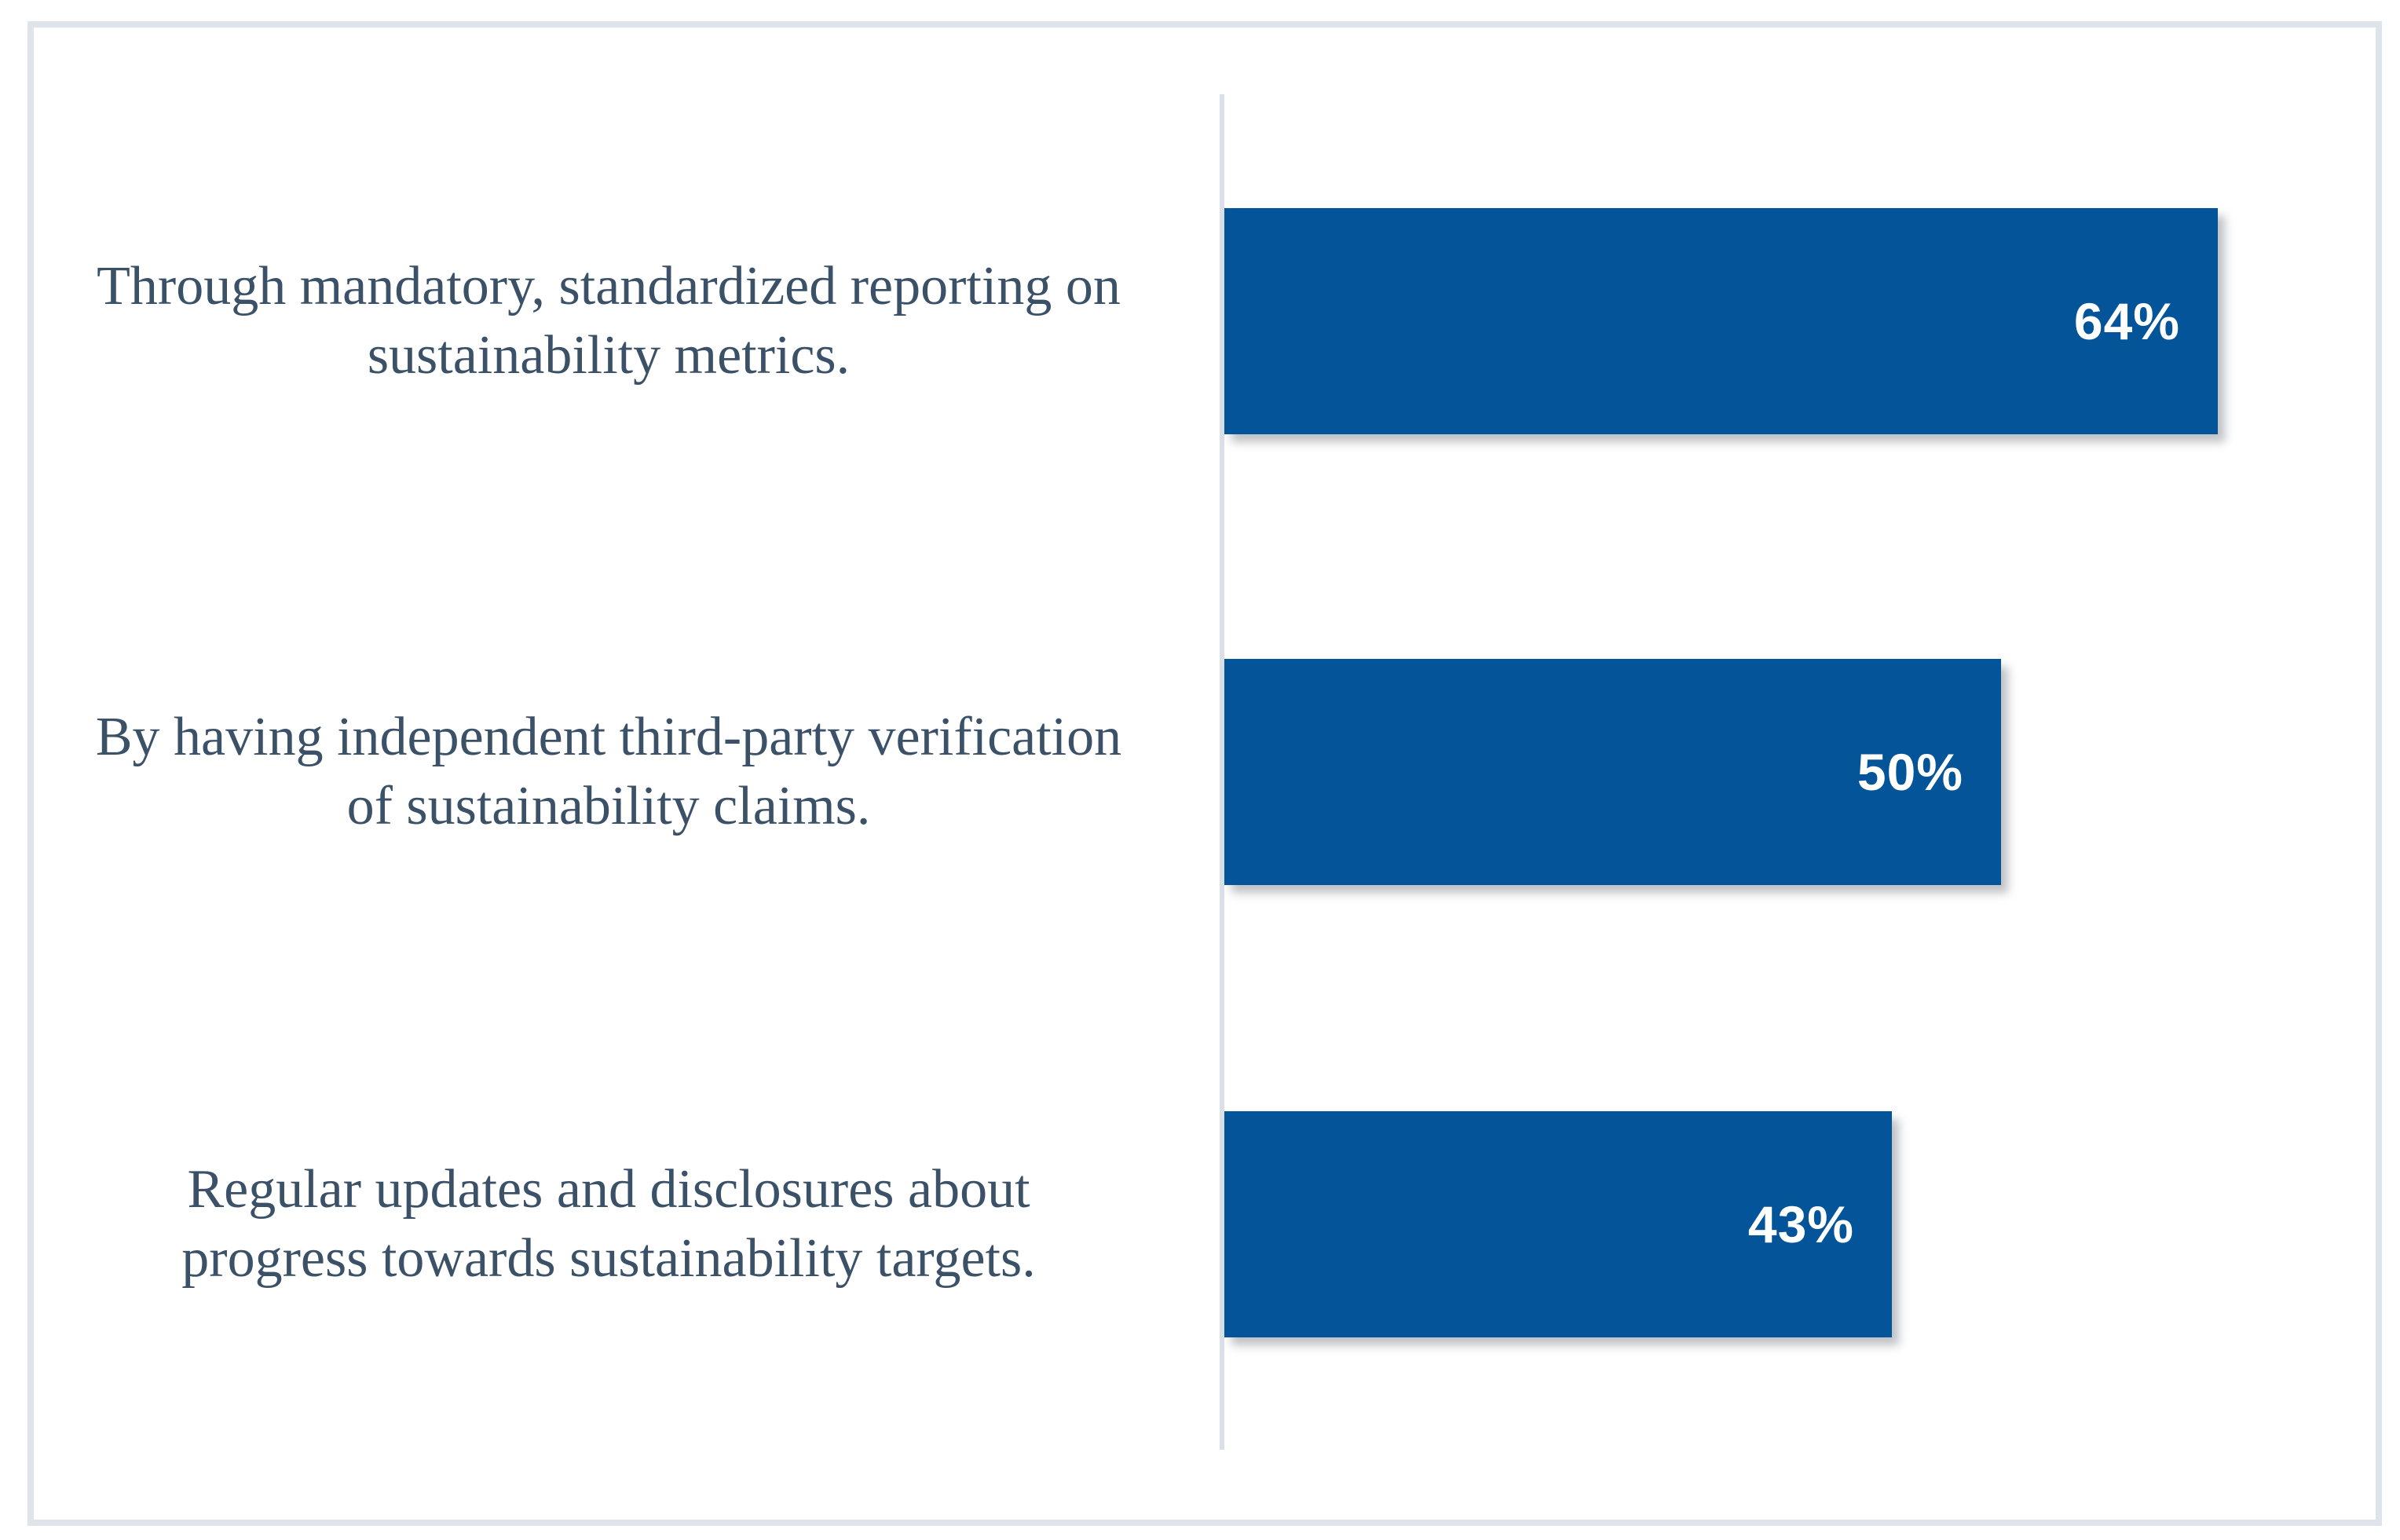 Image resolution: width=2400 pixels, height=1540 pixels. What do you see at coordinates (2126, 321) in the screenshot?
I see `bar-value-label: 64%` at bounding box center [2126, 321].